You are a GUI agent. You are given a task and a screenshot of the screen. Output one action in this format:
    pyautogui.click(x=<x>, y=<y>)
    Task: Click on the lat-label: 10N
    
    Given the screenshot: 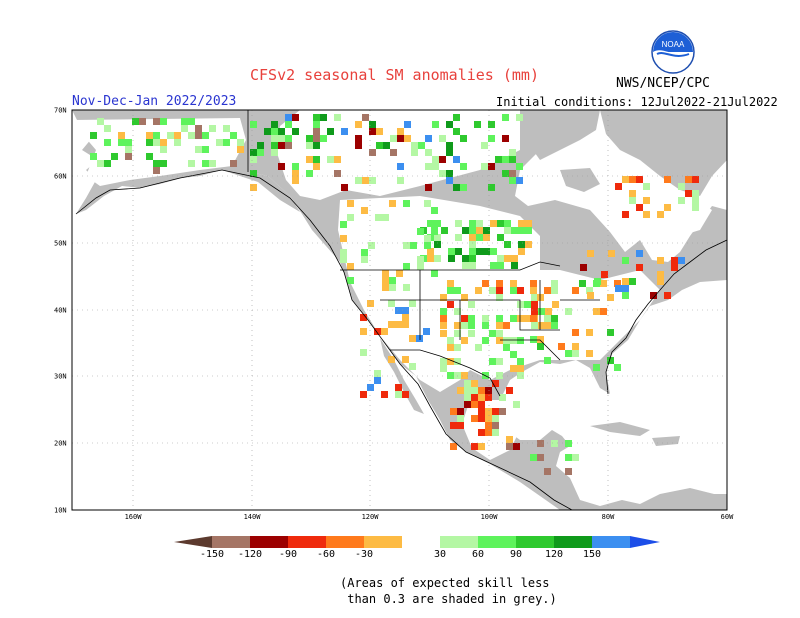 What is the action you would take?
    pyautogui.click(x=60, y=511)
    